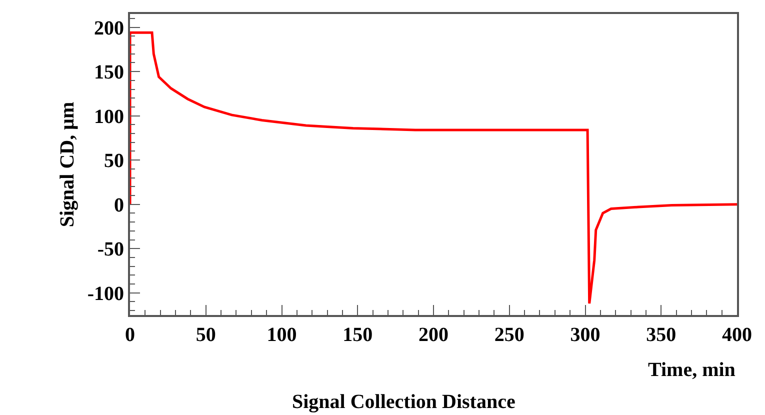 The height and width of the screenshot is (415, 765). Describe the element at coordinates (109, 28) in the screenshot. I see `y-tick-label: 200` at that location.